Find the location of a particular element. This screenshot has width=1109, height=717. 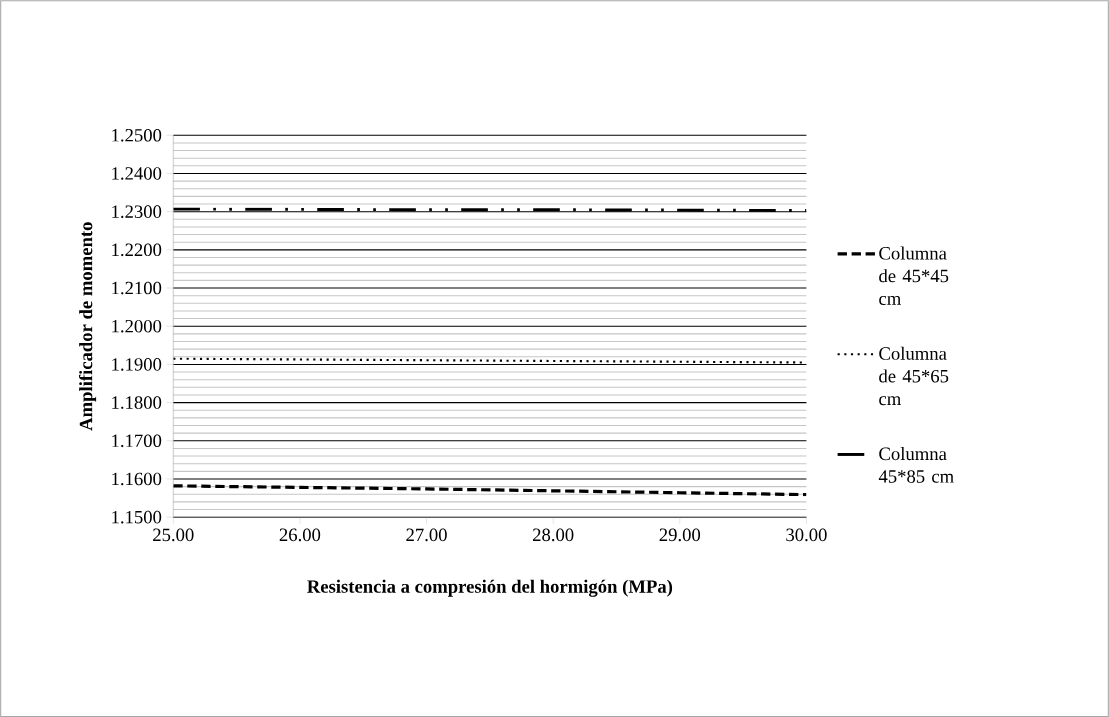

x-tick-label: 27.00 is located at coordinates (426, 535).